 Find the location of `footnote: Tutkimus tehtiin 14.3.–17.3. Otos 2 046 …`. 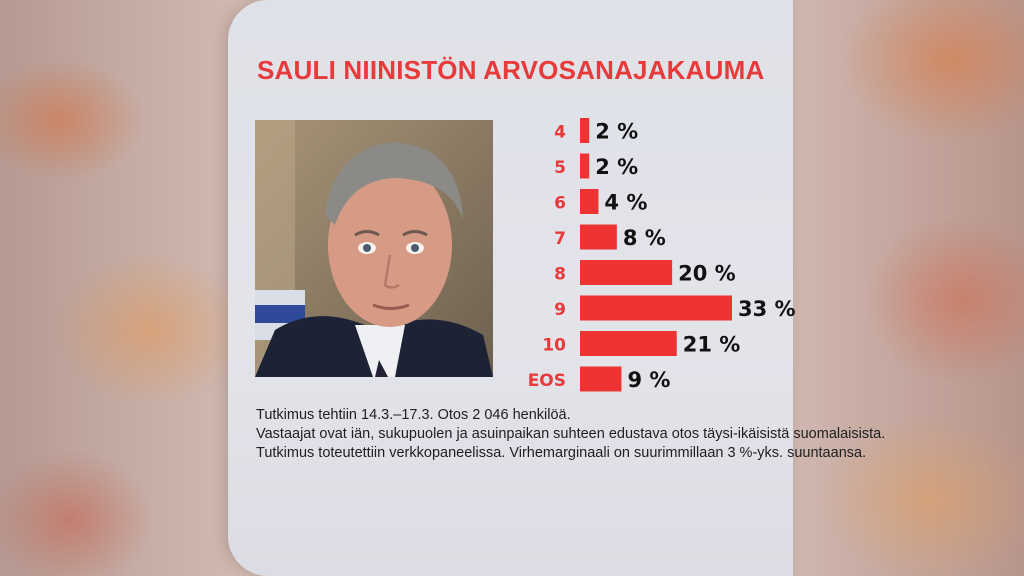

footnote: Tutkimus tehtiin 14.3.–17.3. Otos 2 046 … is located at coordinates (606, 434).